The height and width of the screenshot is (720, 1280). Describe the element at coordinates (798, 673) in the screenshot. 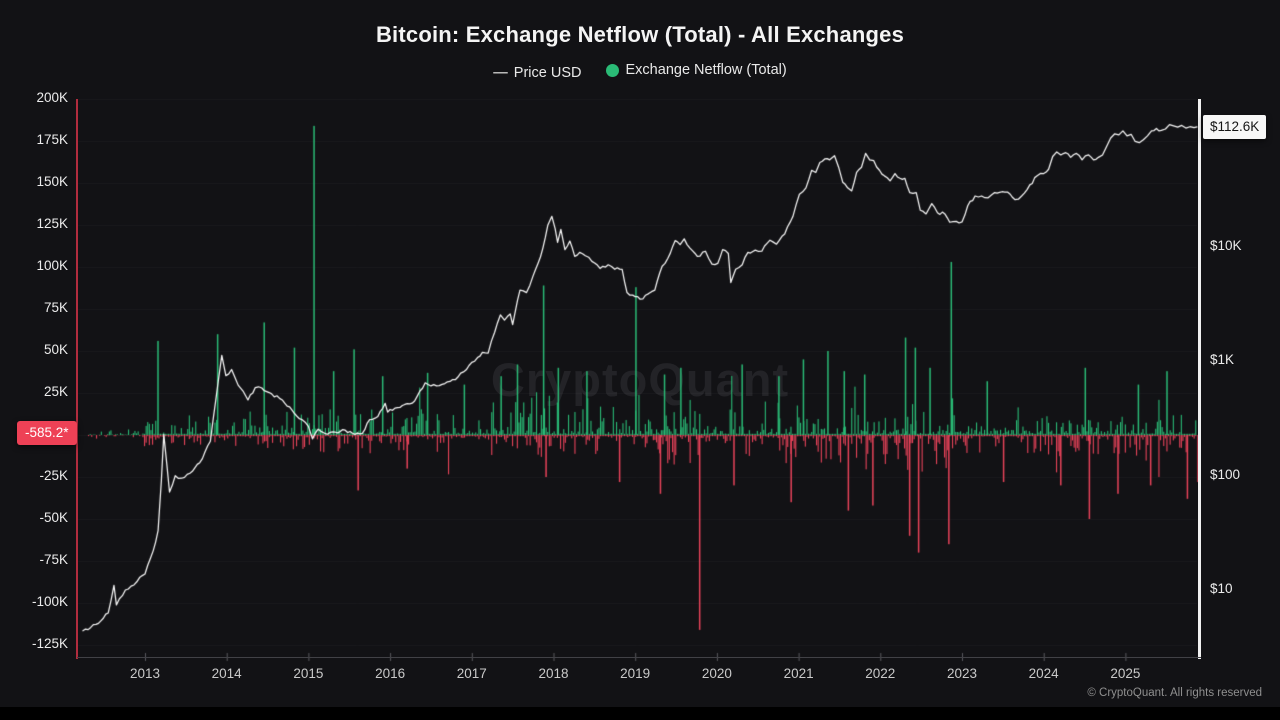

I see `x-axis-tick-label: 2021` at that location.